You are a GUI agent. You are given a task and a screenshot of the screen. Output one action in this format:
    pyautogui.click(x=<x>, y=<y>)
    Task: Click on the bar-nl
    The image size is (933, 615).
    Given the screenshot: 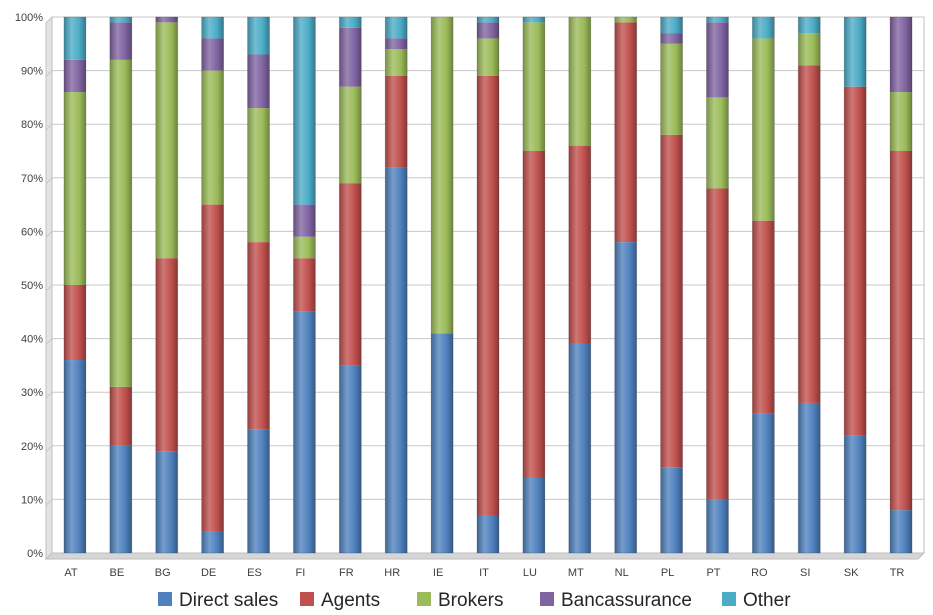 What is the action you would take?
    pyautogui.click(x=626, y=285)
    